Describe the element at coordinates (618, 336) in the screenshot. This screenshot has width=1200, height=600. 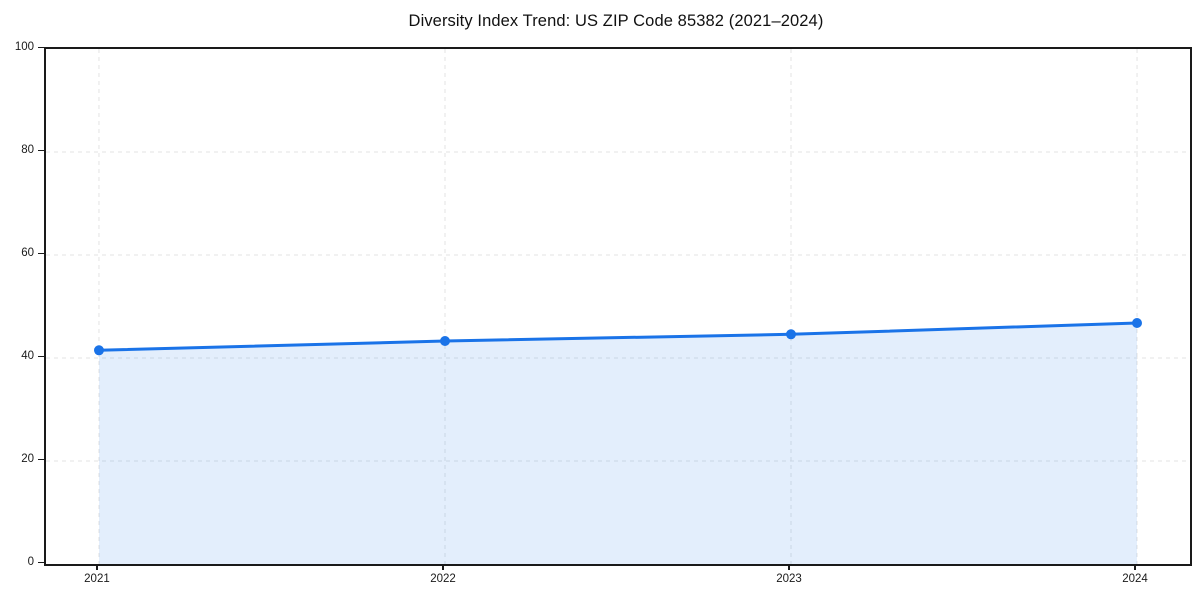
I see `data-line` at that location.